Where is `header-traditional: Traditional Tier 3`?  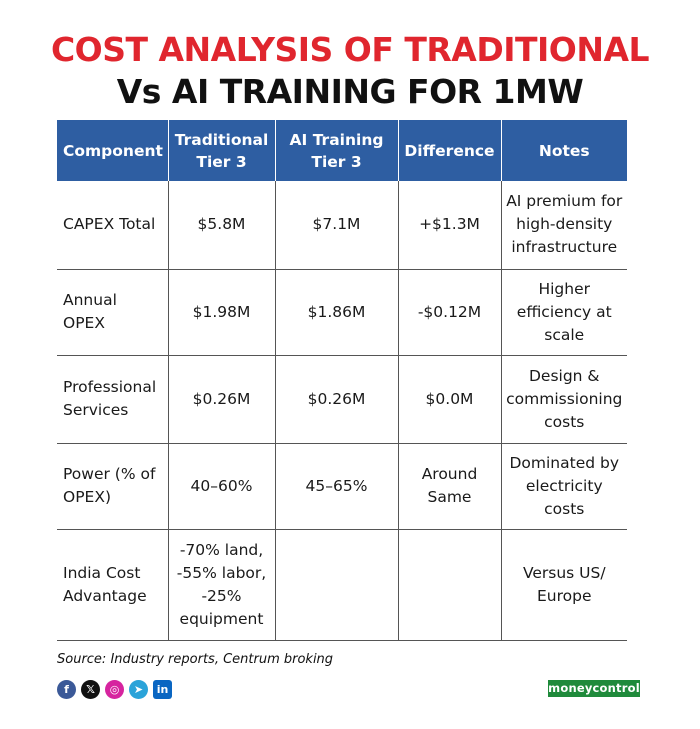 header-traditional: Traditional Tier 3 is located at coordinates (222, 150).